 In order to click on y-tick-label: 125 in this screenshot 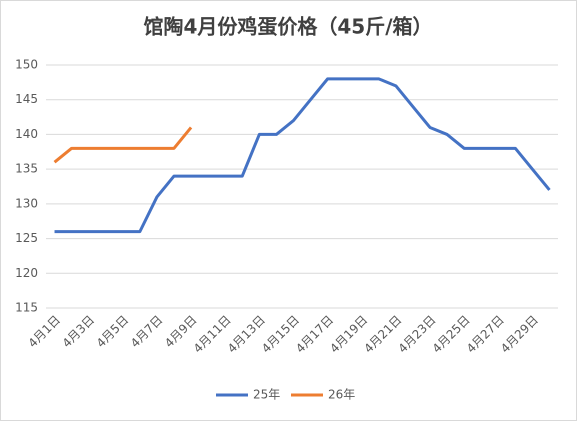, I will do `click(26, 238)`.